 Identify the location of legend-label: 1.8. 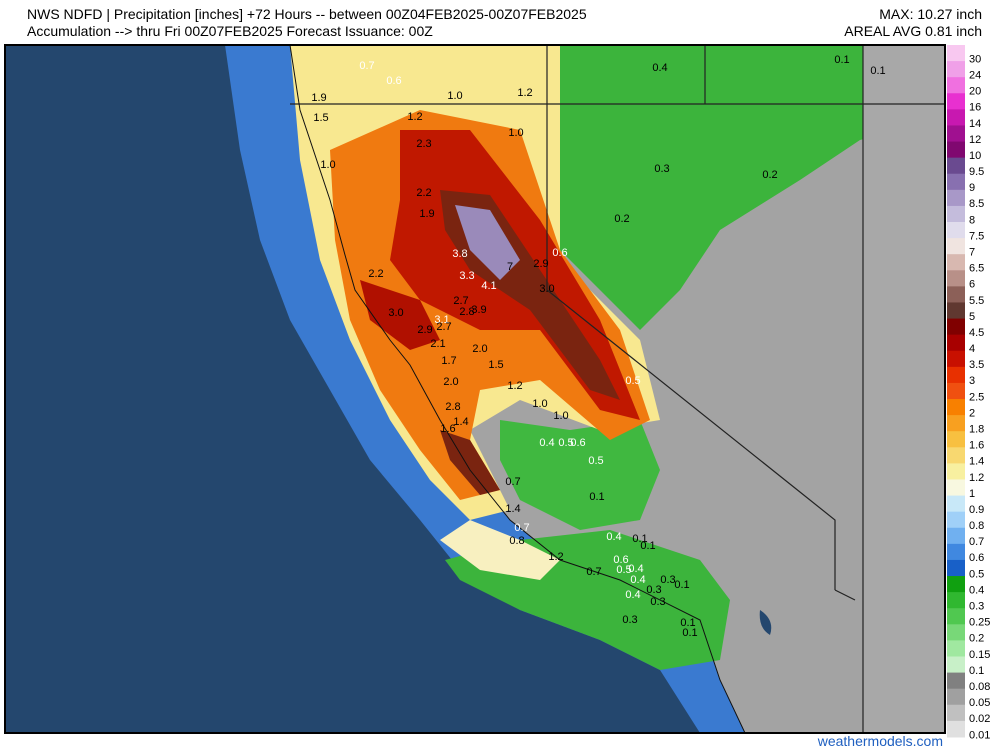
(976, 430).